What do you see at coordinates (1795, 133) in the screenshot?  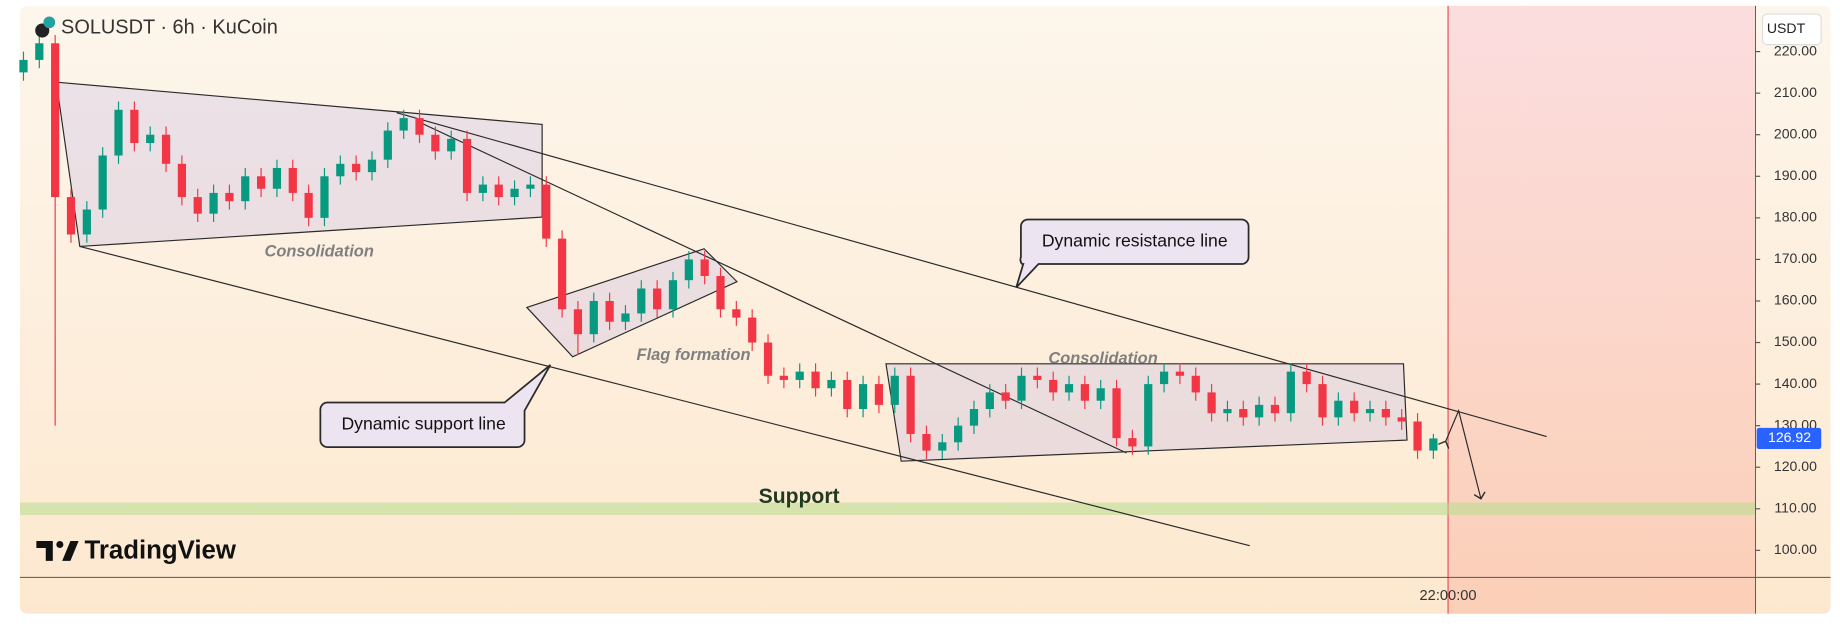 I see `y-tick-label: 200.00` at bounding box center [1795, 133].